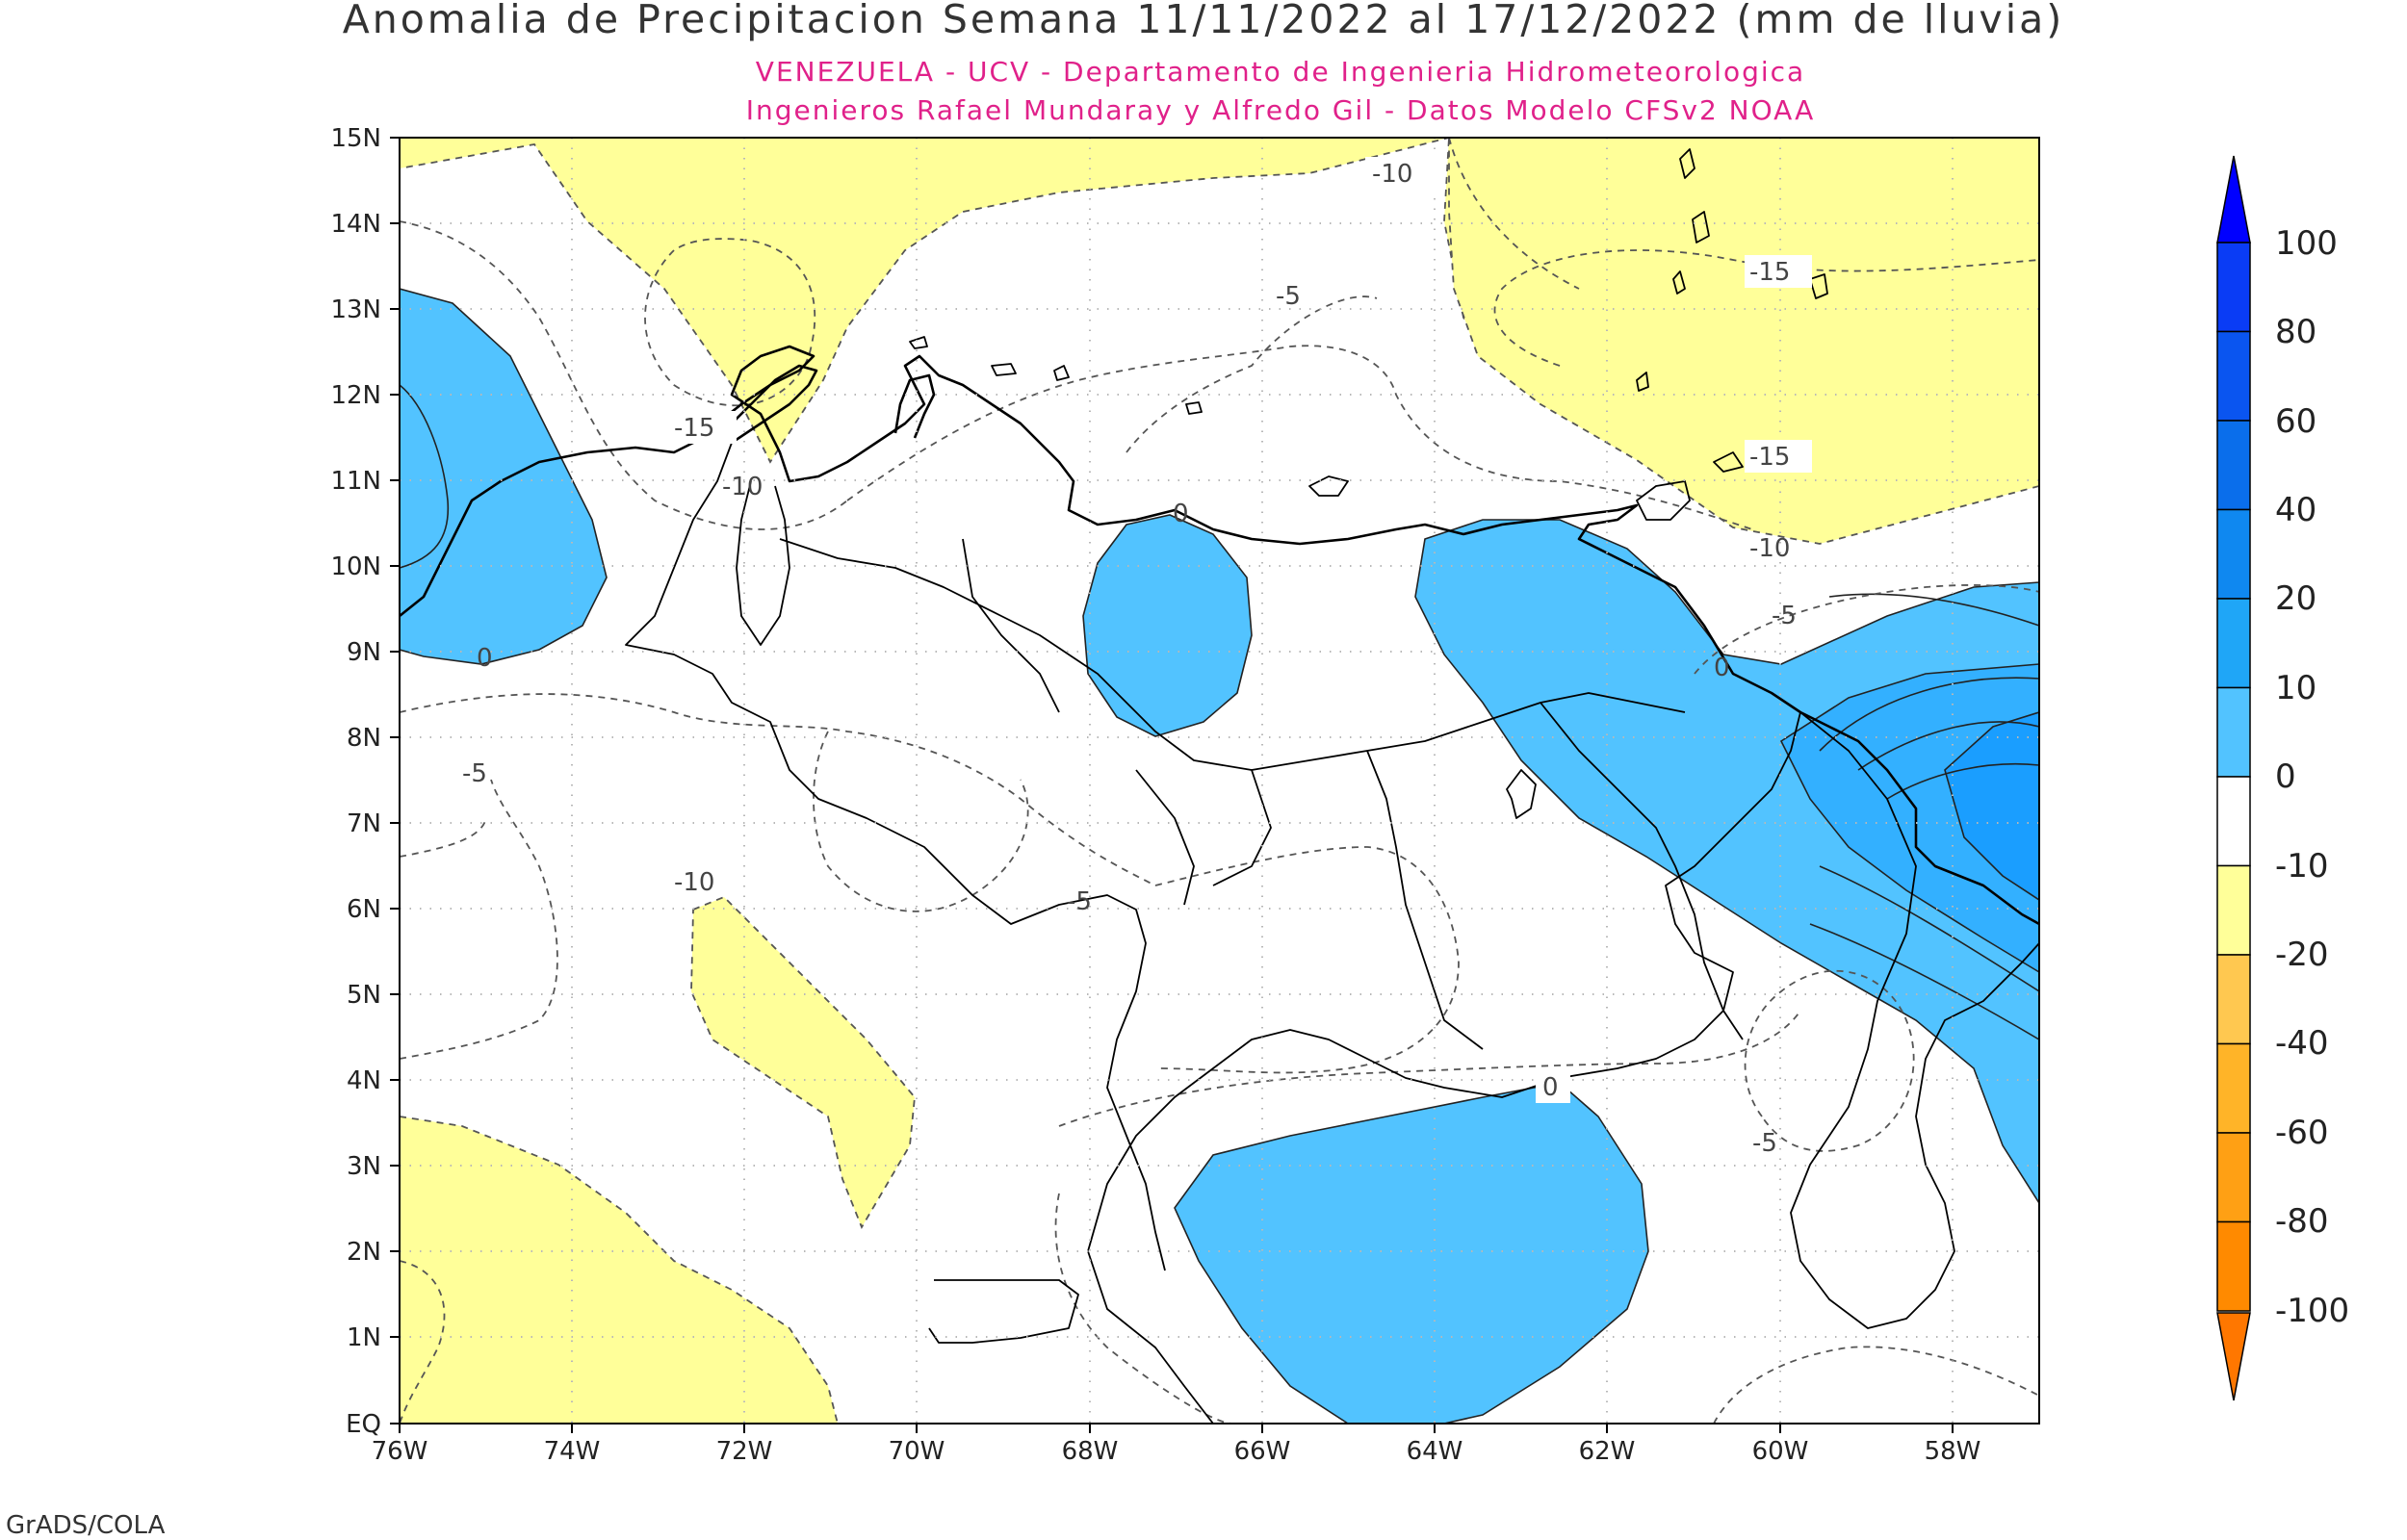 The image size is (2407, 1540). I want to click on lat-label: 2N, so click(364, 1252).